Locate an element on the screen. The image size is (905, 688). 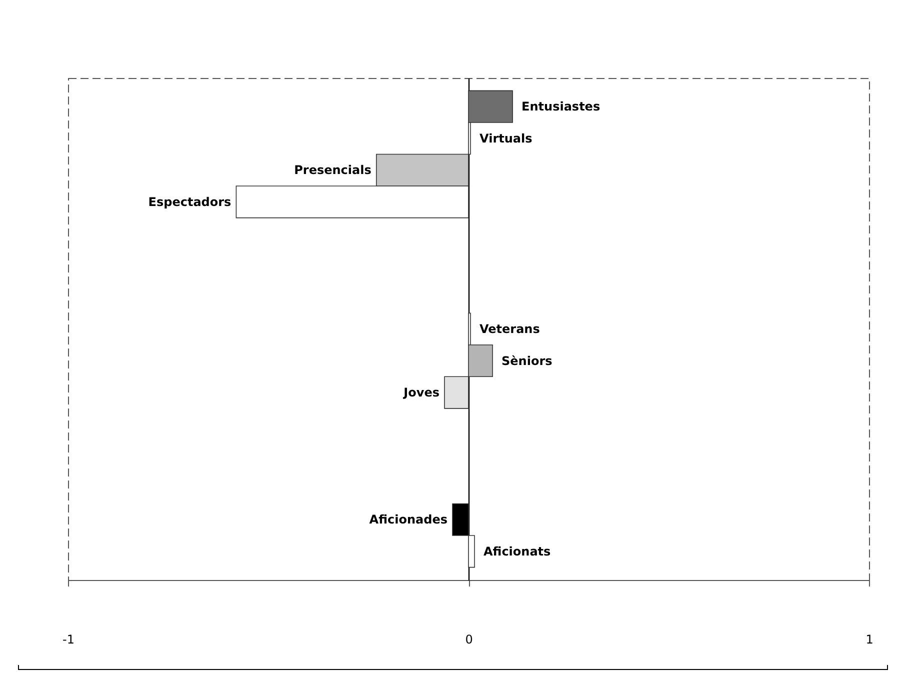
y-tick-label: Virtuals is located at coordinates (506, 138).